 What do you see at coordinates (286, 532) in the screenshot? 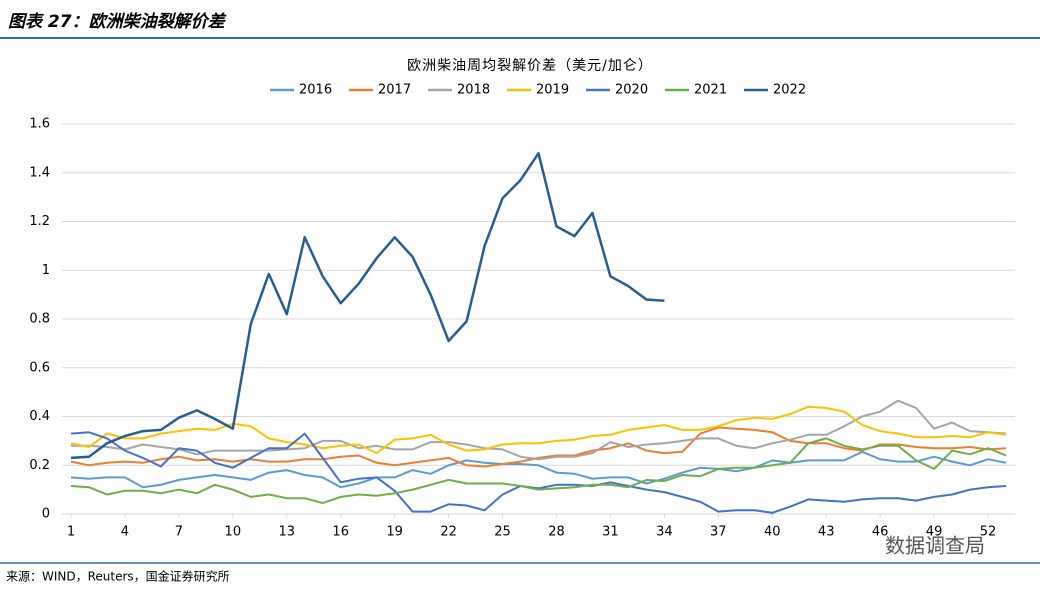
I see `x-tick-label: 13` at bounding box center [286, 532].